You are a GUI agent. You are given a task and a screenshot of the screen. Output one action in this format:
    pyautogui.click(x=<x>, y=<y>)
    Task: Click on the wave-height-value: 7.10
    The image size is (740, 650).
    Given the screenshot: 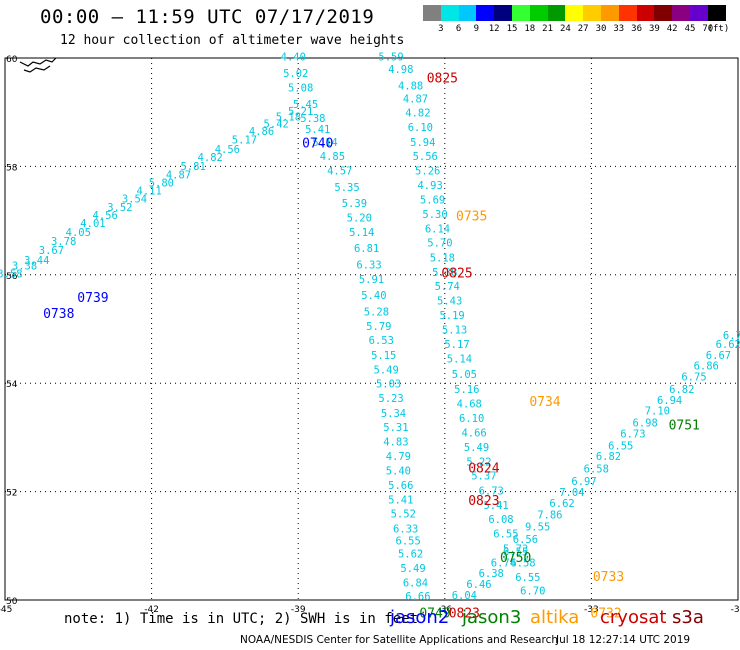 What is the action you would take?
    pyautogui.click(x=657, y=412)
    